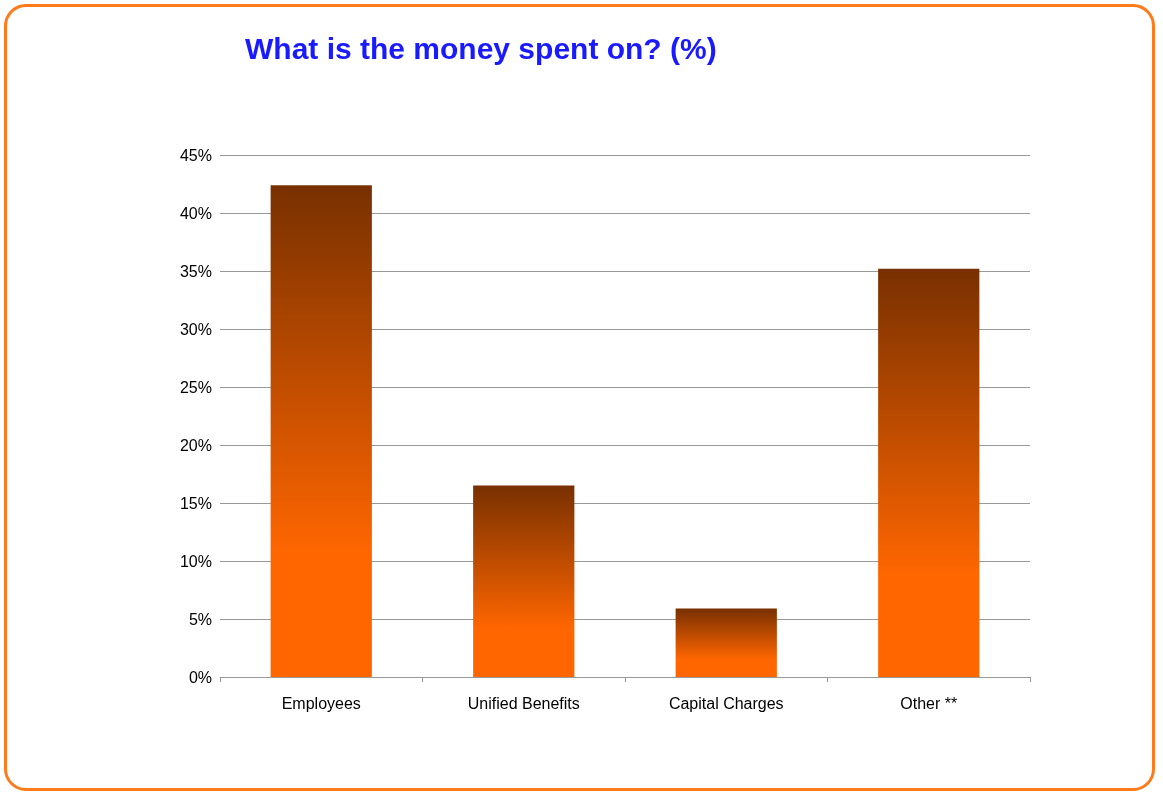  What do you see at coordinates (726, 703) in the screenshot?
I see `x-tick-label: Capital Charges` at bounding box center [726, 703].